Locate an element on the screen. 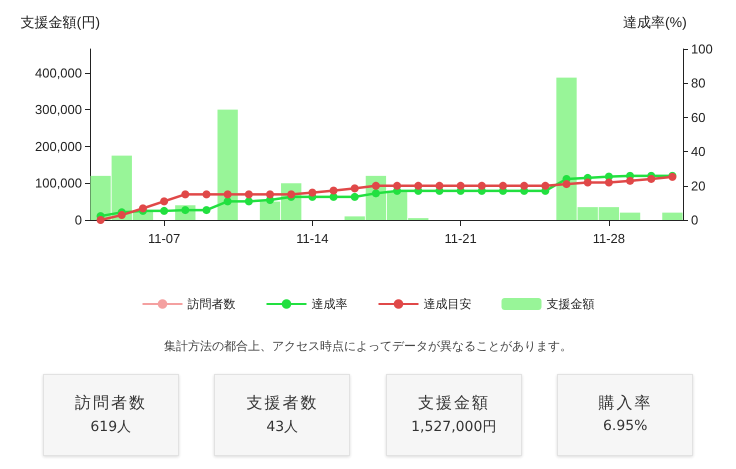 This screenshot has height=469, width=736. text: 619人 is located at coordinates (110, 427).